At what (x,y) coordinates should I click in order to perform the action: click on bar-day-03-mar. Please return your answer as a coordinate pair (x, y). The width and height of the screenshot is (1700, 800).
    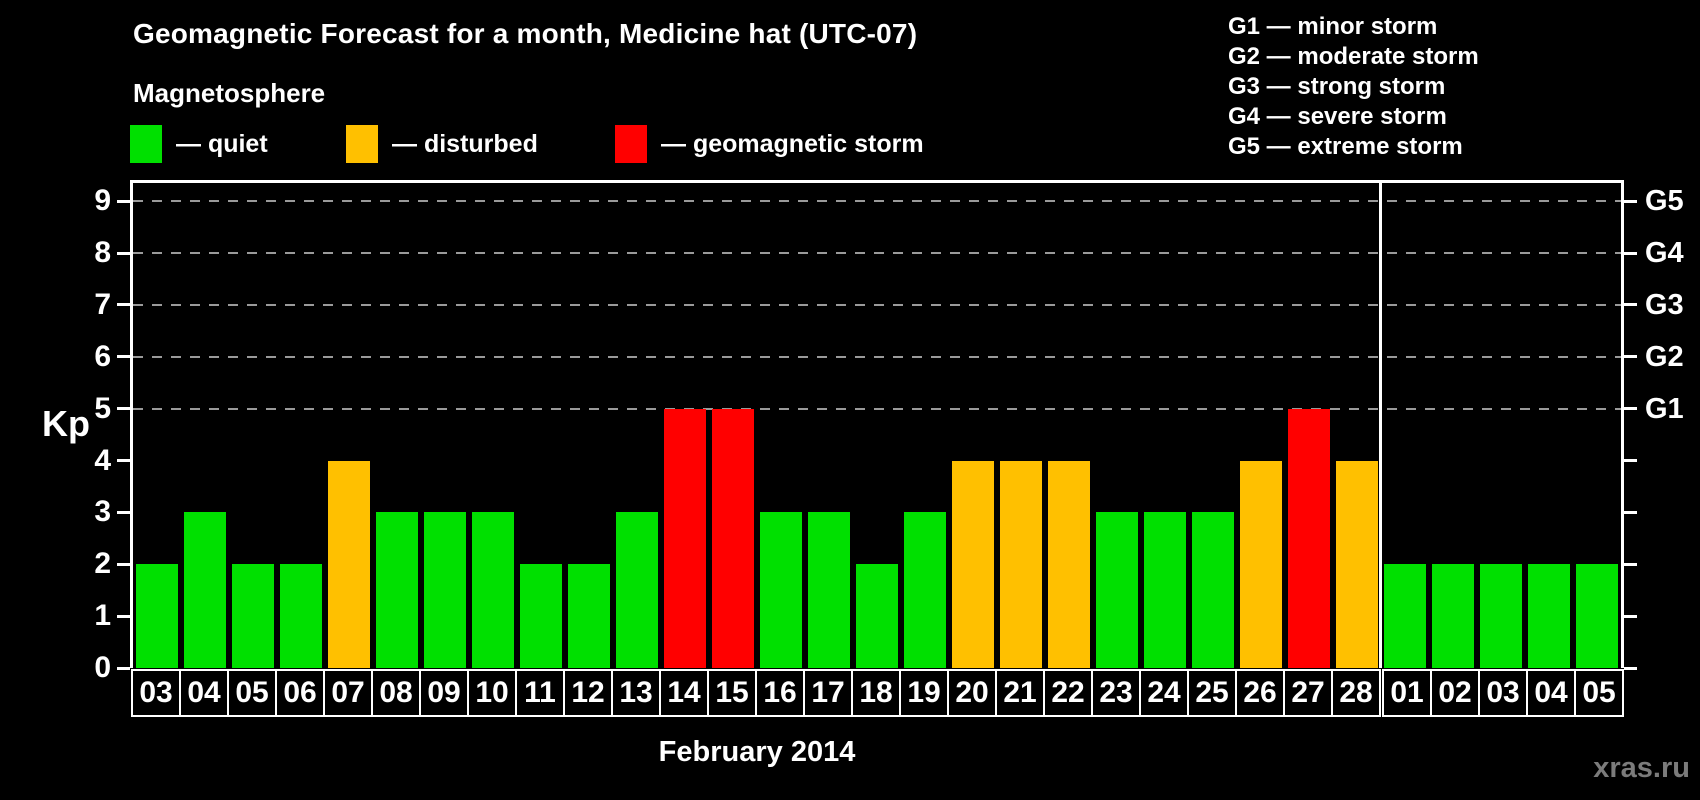
    Looking at the image, I should click on (1501, 616).